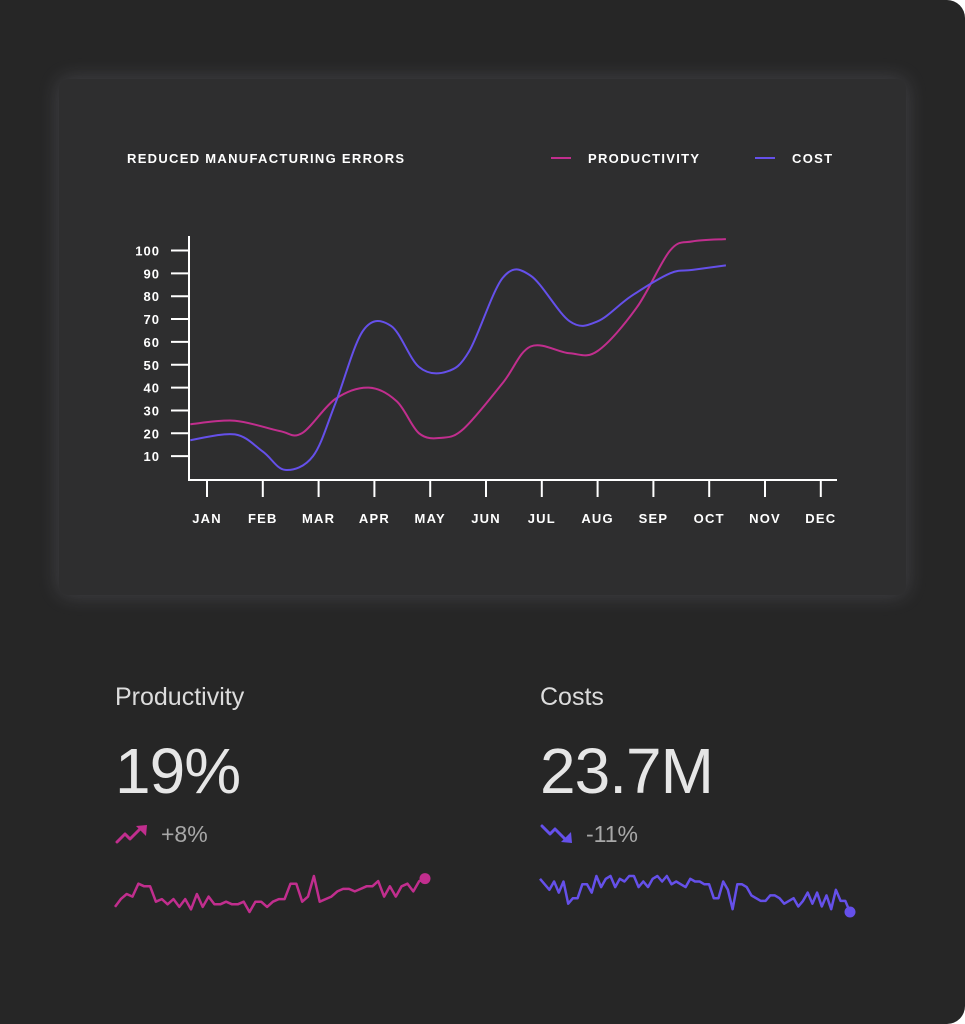 The width and height of the screenshot is (965, 1024). Describe the element at coordinates (612, 833) in the screenshot. I see `costs-change-text: -11%` at that location.